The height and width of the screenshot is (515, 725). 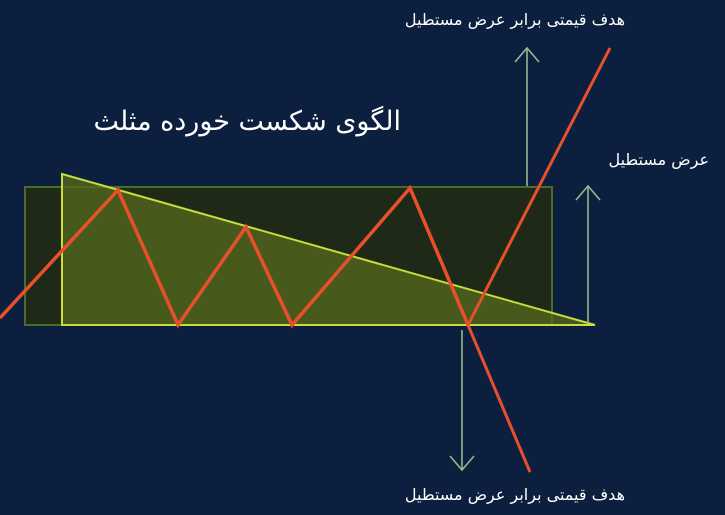 What do you see at coordinates (247, 121) in the screenshot?
I see `diagram-title: الگوی شکست خورده مثلث` at bounding box center [247, 121].